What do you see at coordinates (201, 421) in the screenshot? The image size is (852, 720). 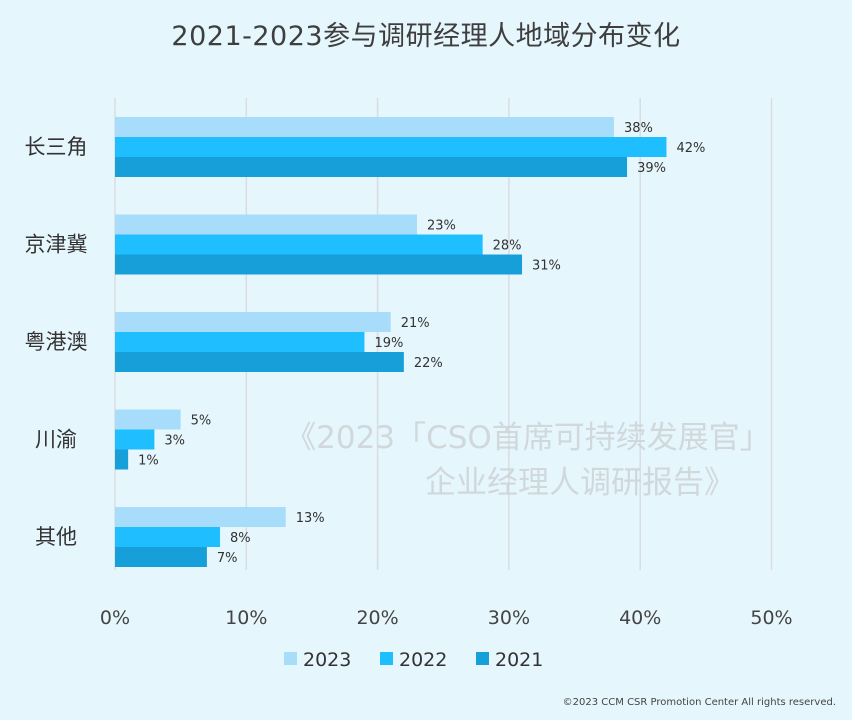 I see `data-label: 5%` at bounding box center [201, 421].